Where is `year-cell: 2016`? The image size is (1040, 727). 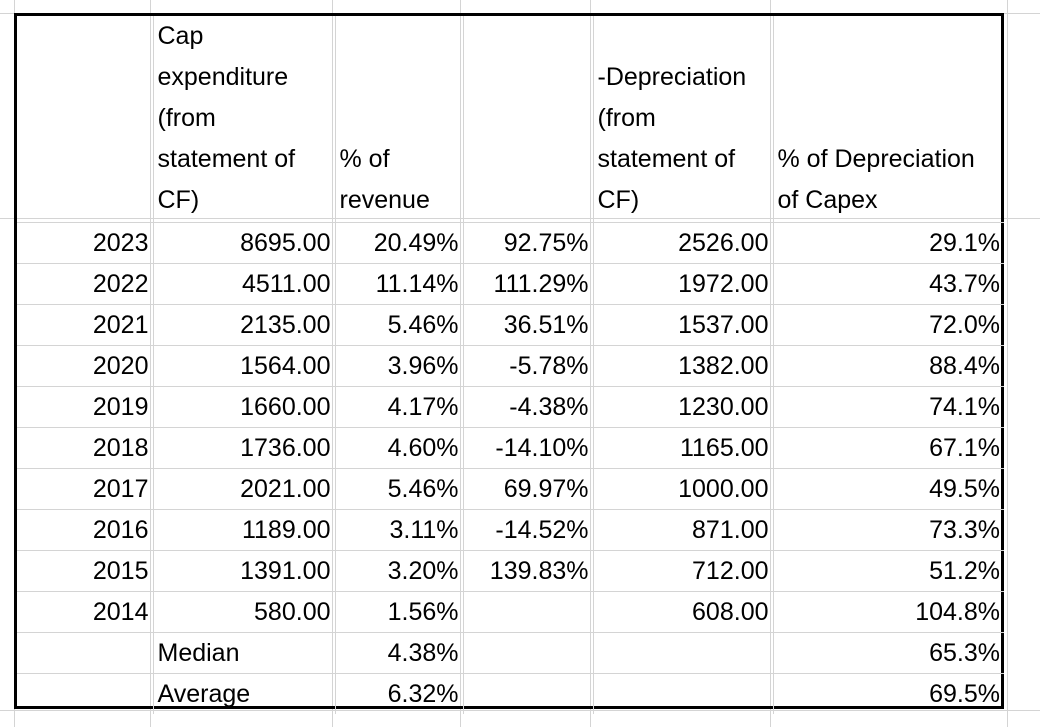
year-cell: 2016 is located at coordinates (85, 530).